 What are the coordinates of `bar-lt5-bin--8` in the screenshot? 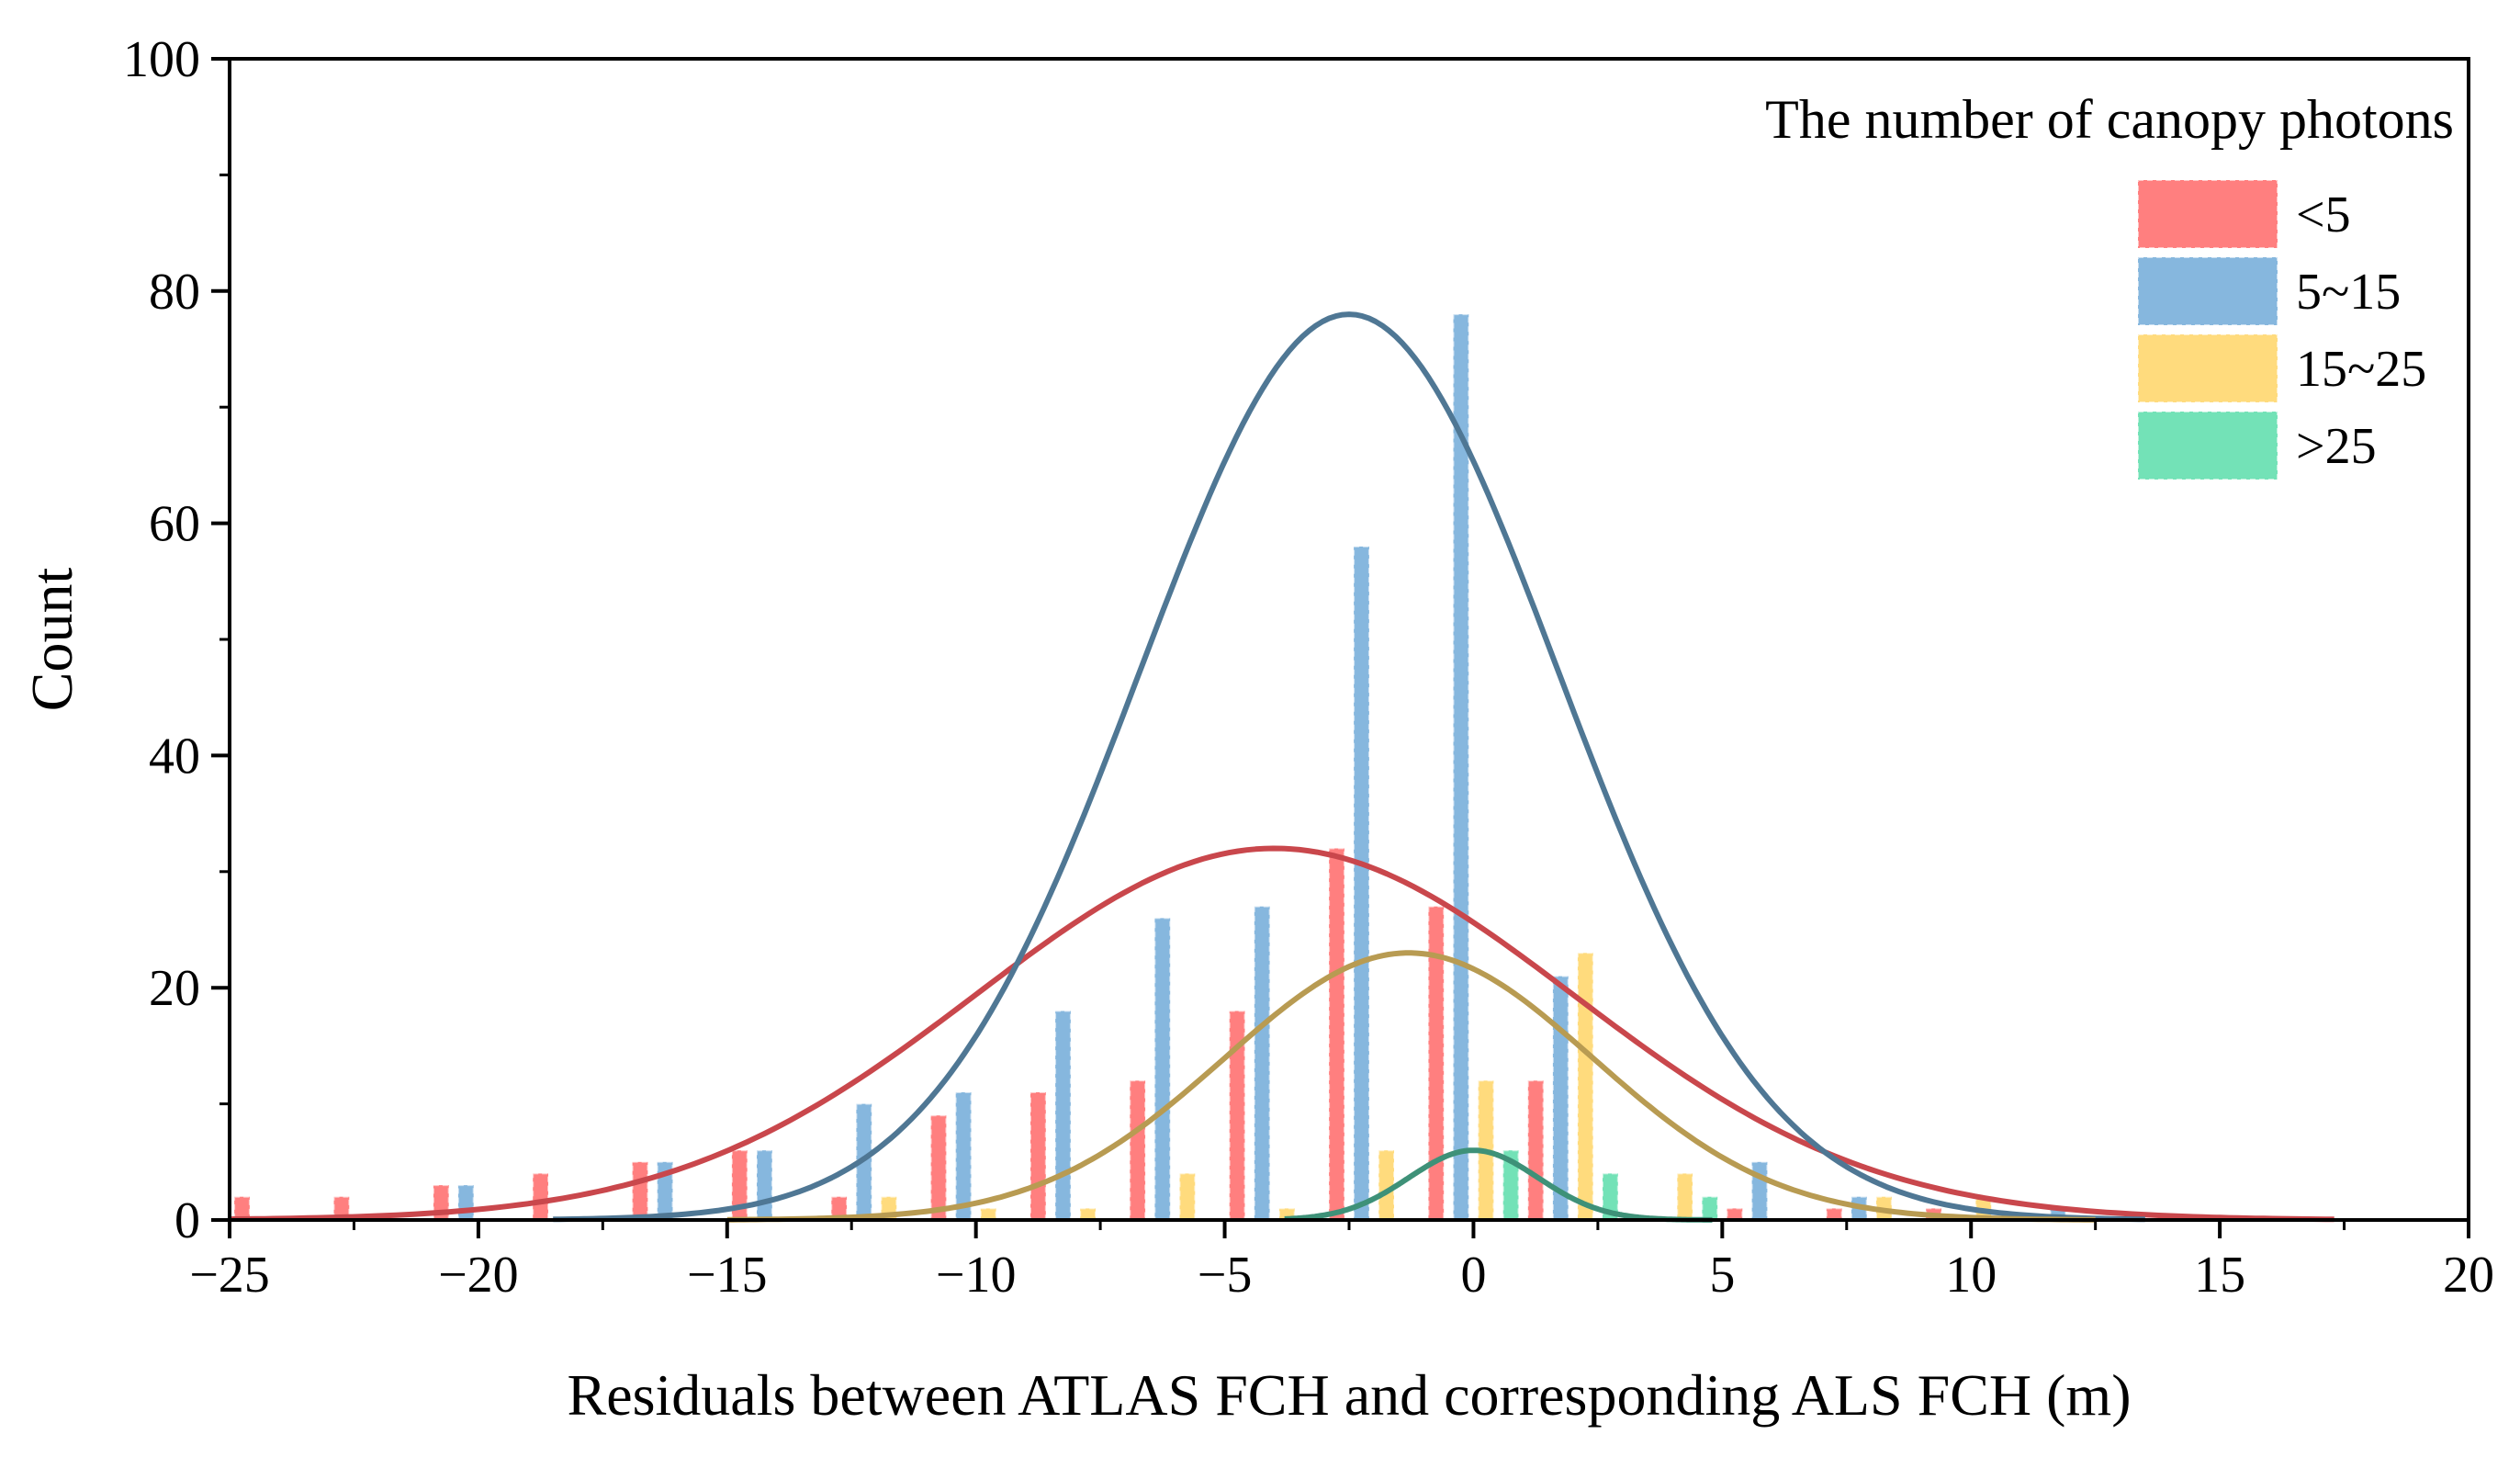 It's located at (1038, 1156).